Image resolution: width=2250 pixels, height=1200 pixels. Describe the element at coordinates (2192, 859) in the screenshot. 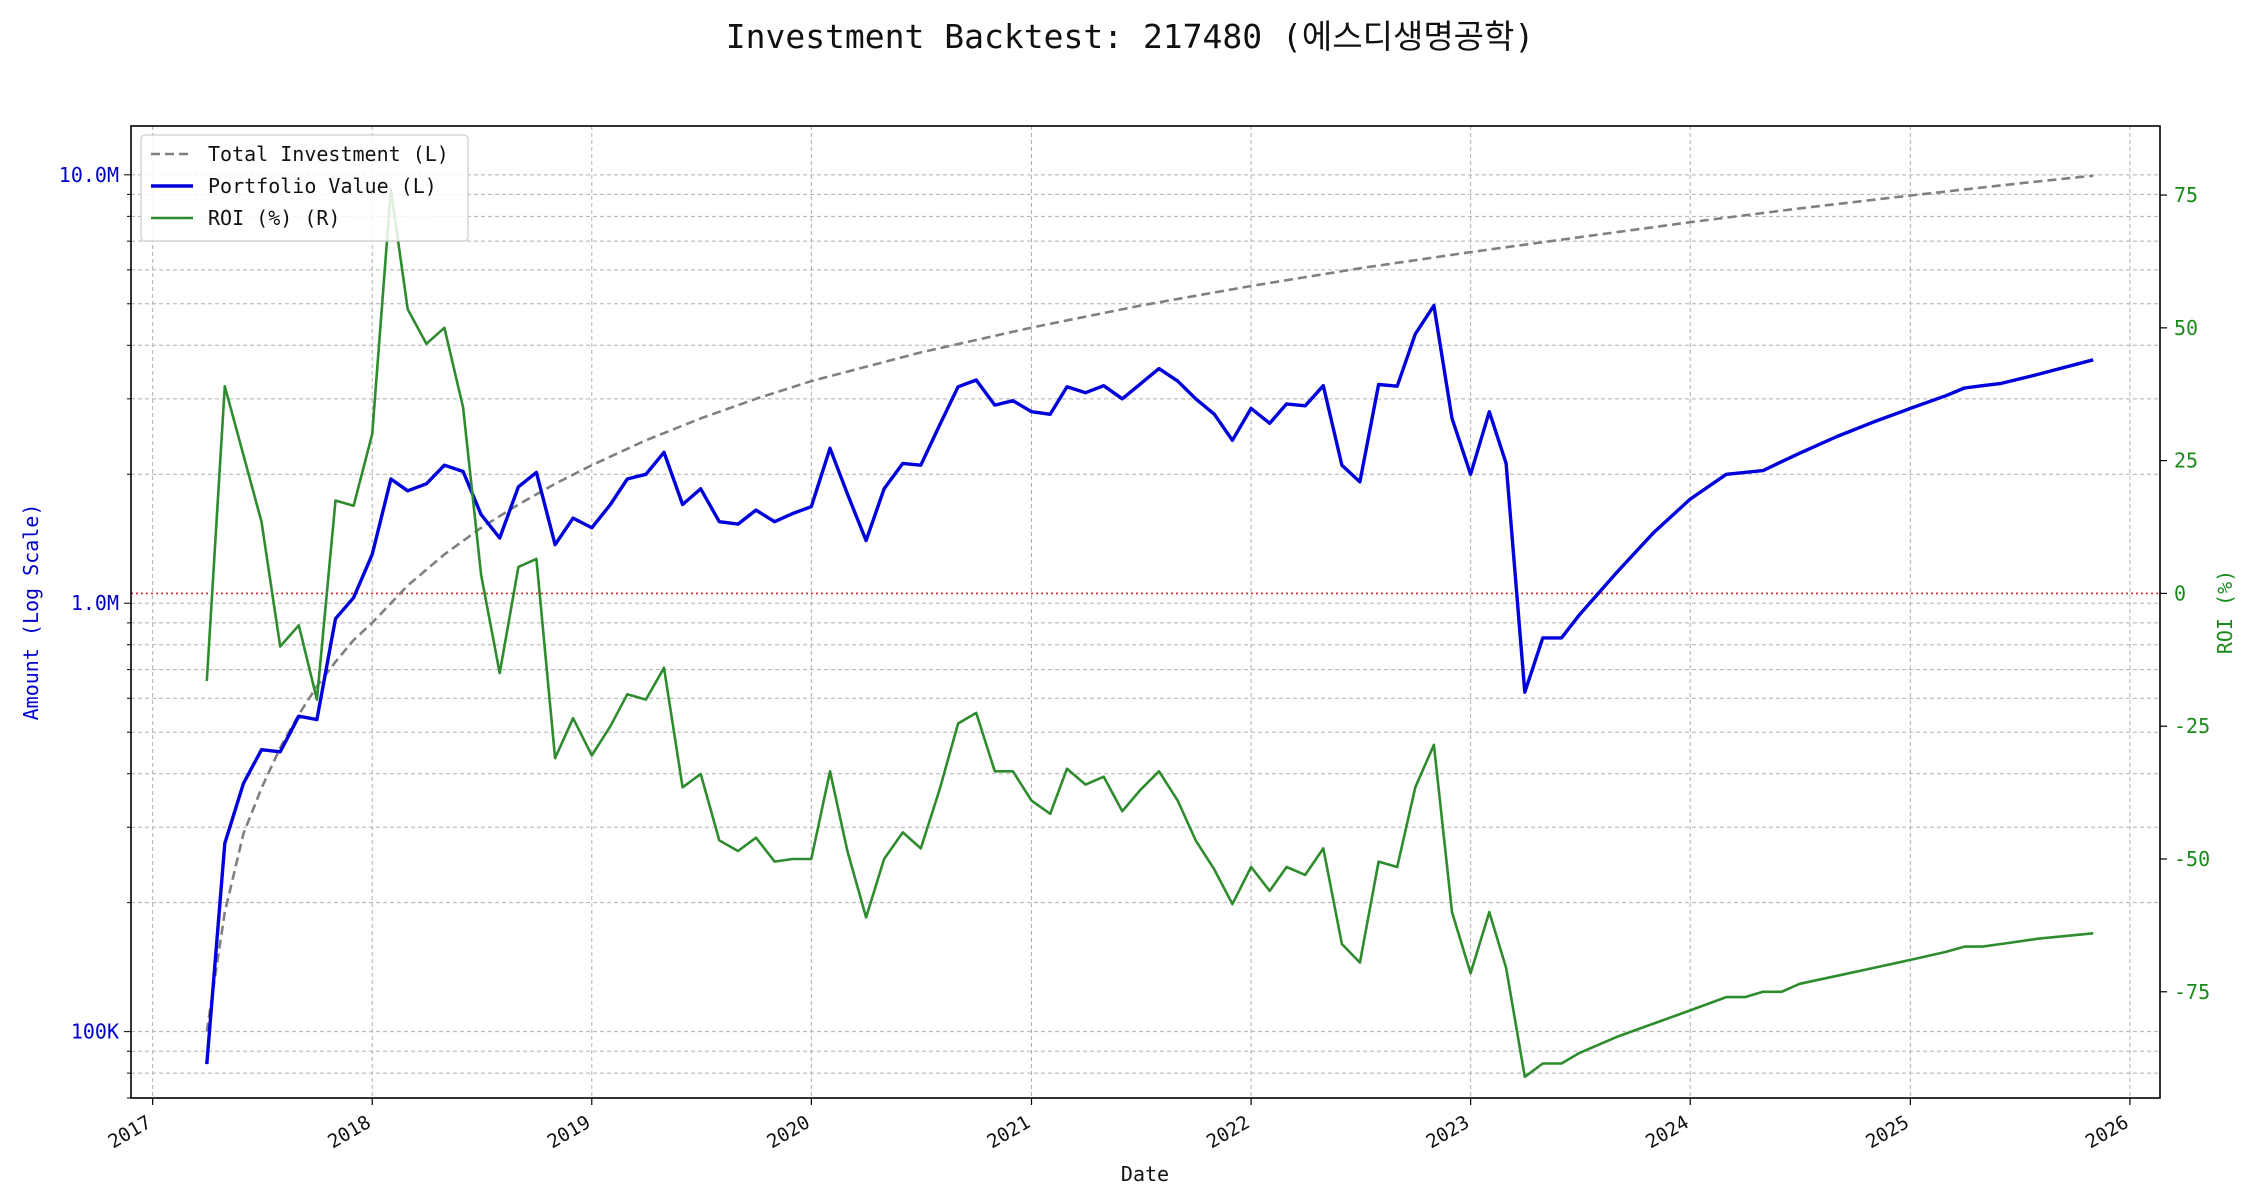

I see `y-right-tick-label: -50` at that location.